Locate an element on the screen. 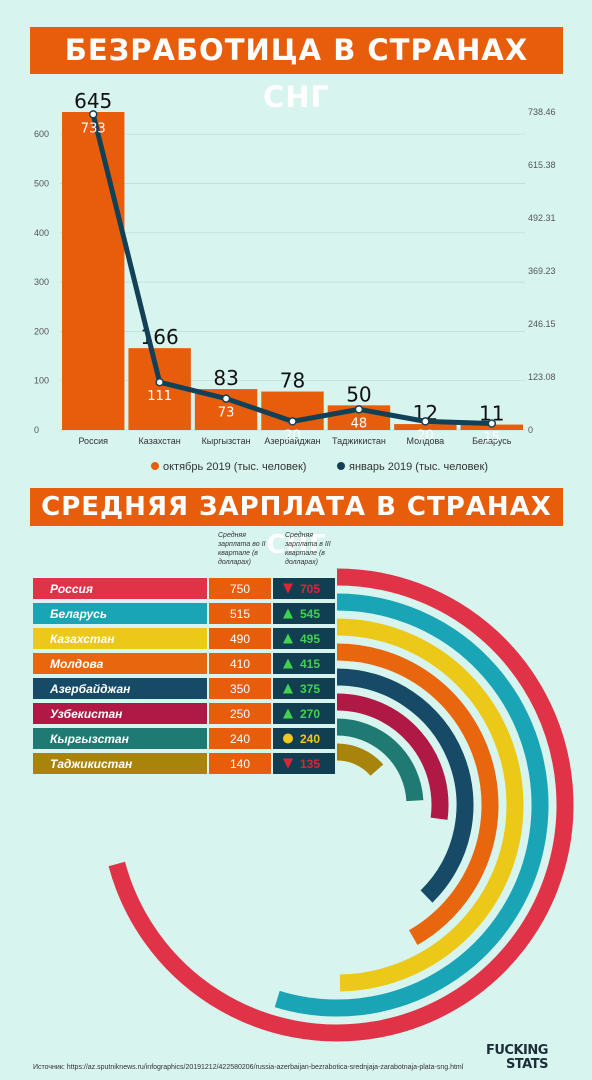 The width and height of the screenshot is (592, 1080). legend-marker-january is located at coordinates (341, 466).